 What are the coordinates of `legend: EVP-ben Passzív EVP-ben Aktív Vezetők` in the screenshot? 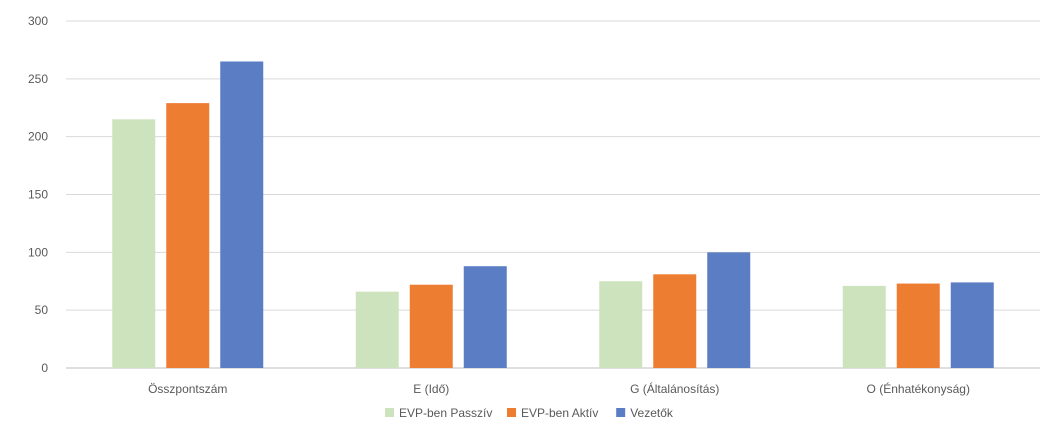 It's located at (529, 413).